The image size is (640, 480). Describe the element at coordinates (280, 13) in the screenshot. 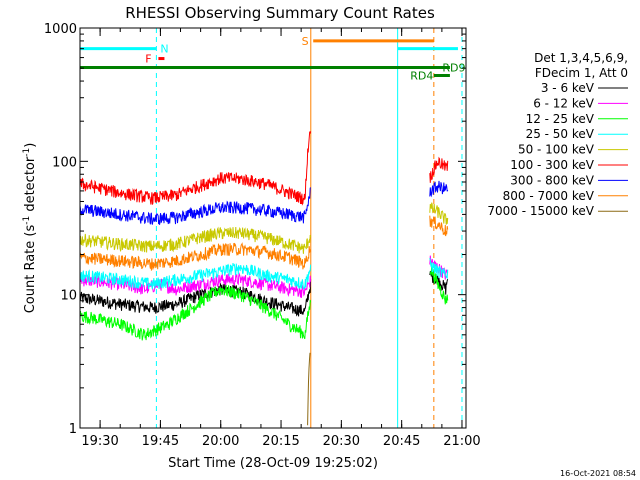

I see `chart-title: RHESSI Observing Summary Count Rates` at that location.